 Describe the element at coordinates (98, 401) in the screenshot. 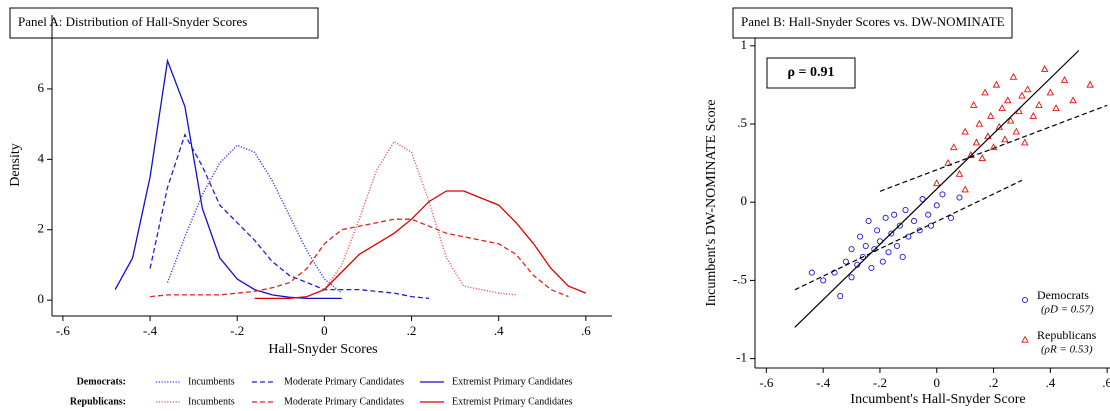

I see `legend-group: Republicans:` at that location.